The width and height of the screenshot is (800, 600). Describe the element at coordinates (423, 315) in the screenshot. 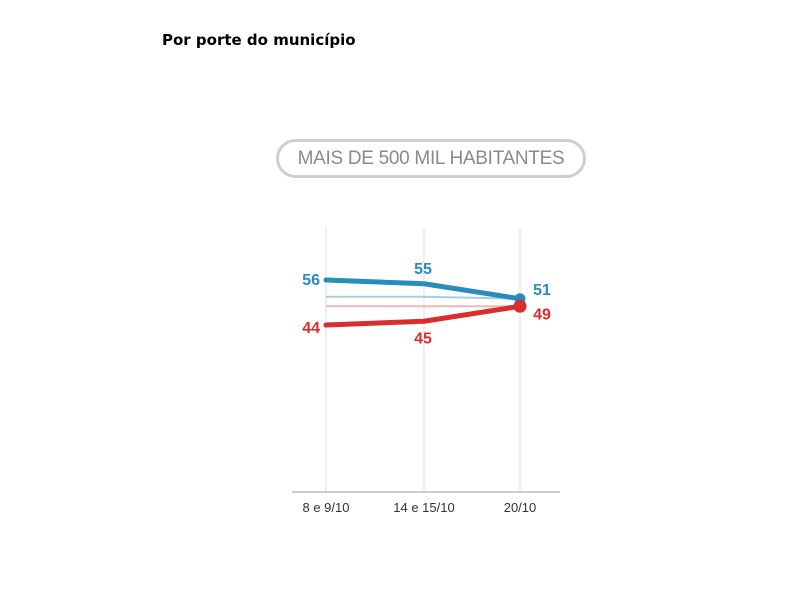

I see `series-2-line` at that location.